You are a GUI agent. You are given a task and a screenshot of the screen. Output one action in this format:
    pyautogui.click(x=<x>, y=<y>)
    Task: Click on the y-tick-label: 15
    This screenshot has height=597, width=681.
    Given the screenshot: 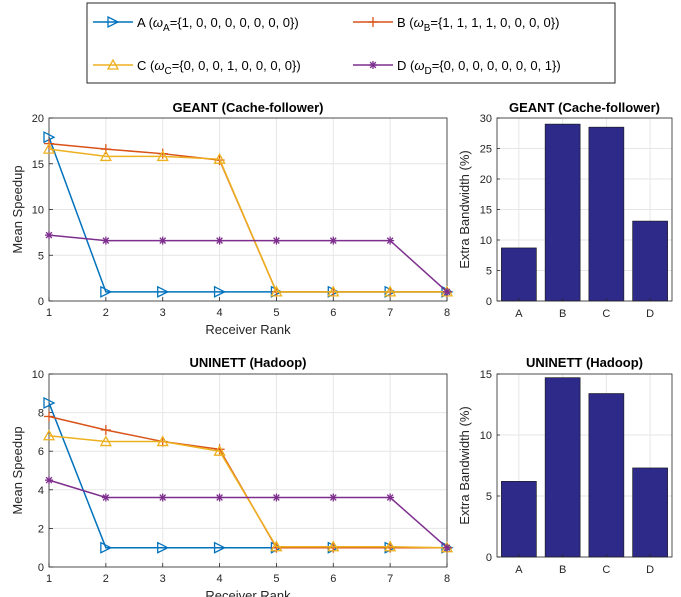 What is the action you would take?
    pyautogui.click(x=486, y=375)
    